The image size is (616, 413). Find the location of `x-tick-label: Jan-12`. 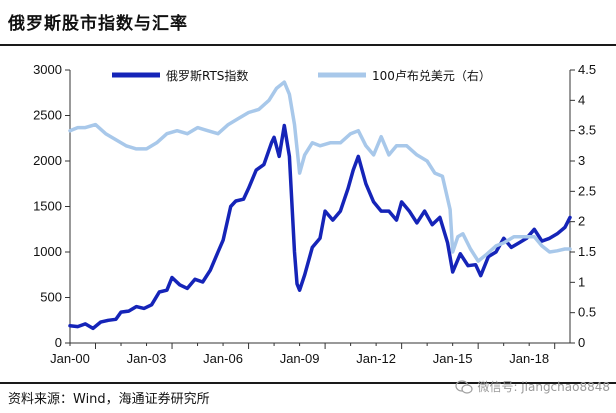

x-tick-label: Jan-12 is located at coordinates (376, 358).